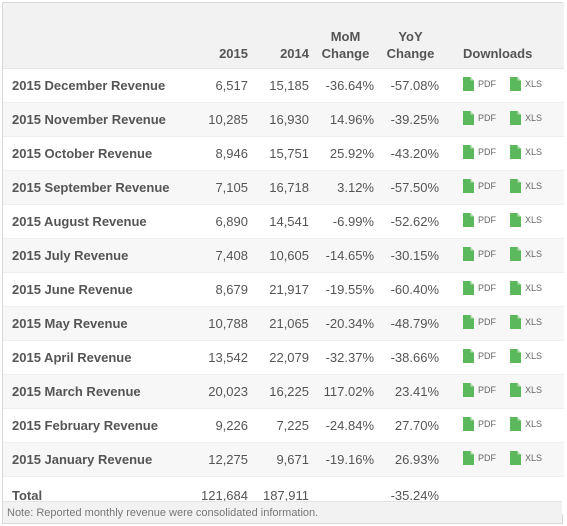 The image size is (567, 526). What do you see at coordinates (282, 153) in the screenshot?
I see `row-value-2014: 15,751` at bounding box center [282, 153].